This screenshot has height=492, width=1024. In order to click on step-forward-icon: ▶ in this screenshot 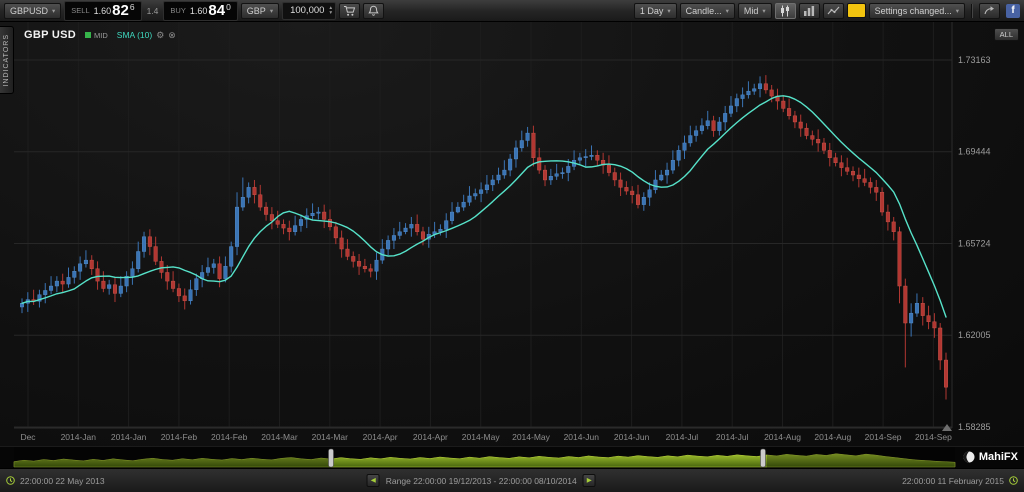, I will do `click(589, 480)`.